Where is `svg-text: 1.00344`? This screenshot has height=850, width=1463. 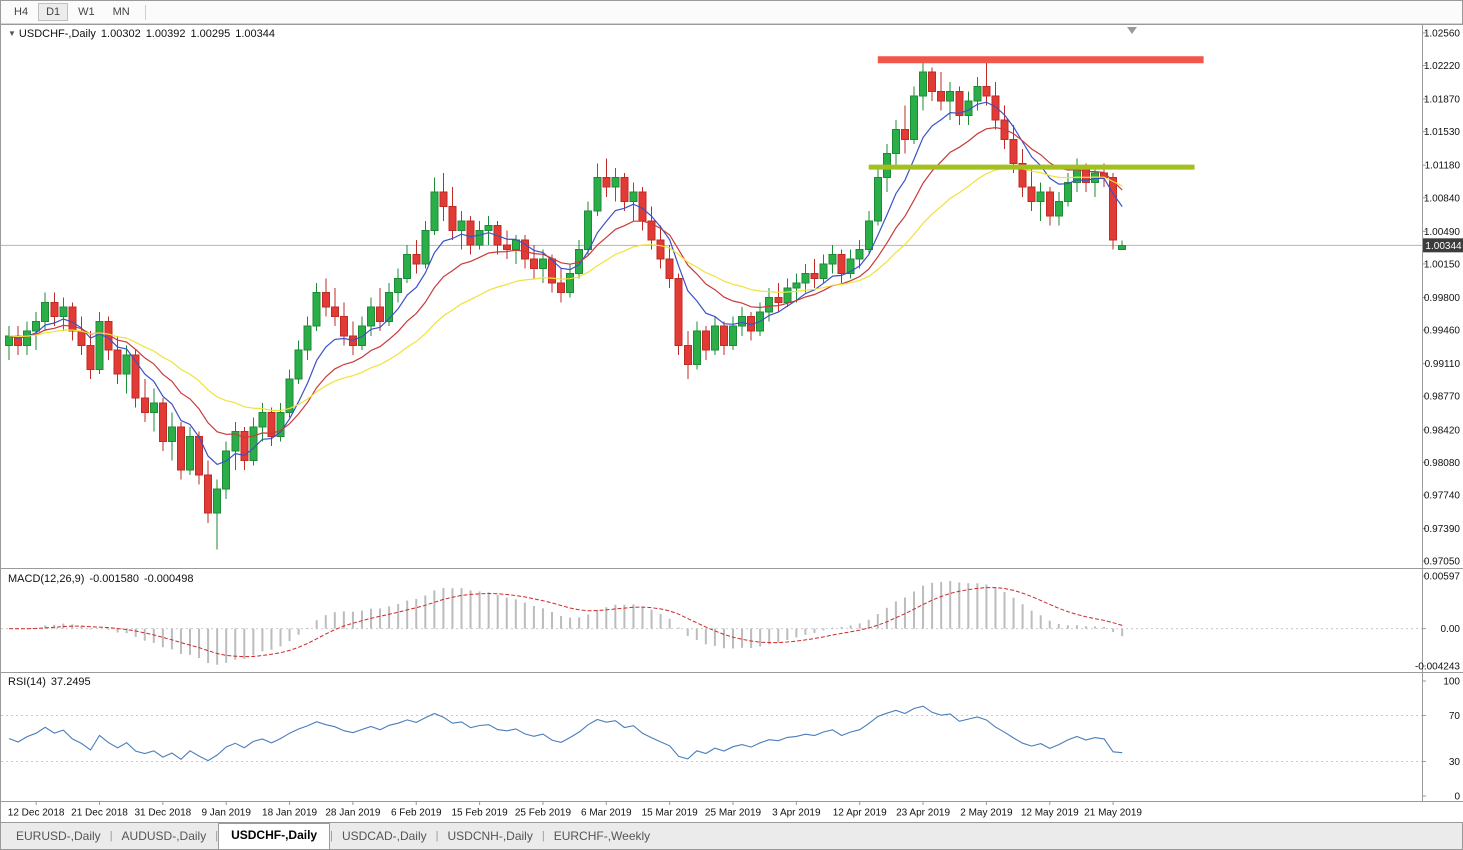 svg-text: 1.00344 is located at coordinates (1443, 246).